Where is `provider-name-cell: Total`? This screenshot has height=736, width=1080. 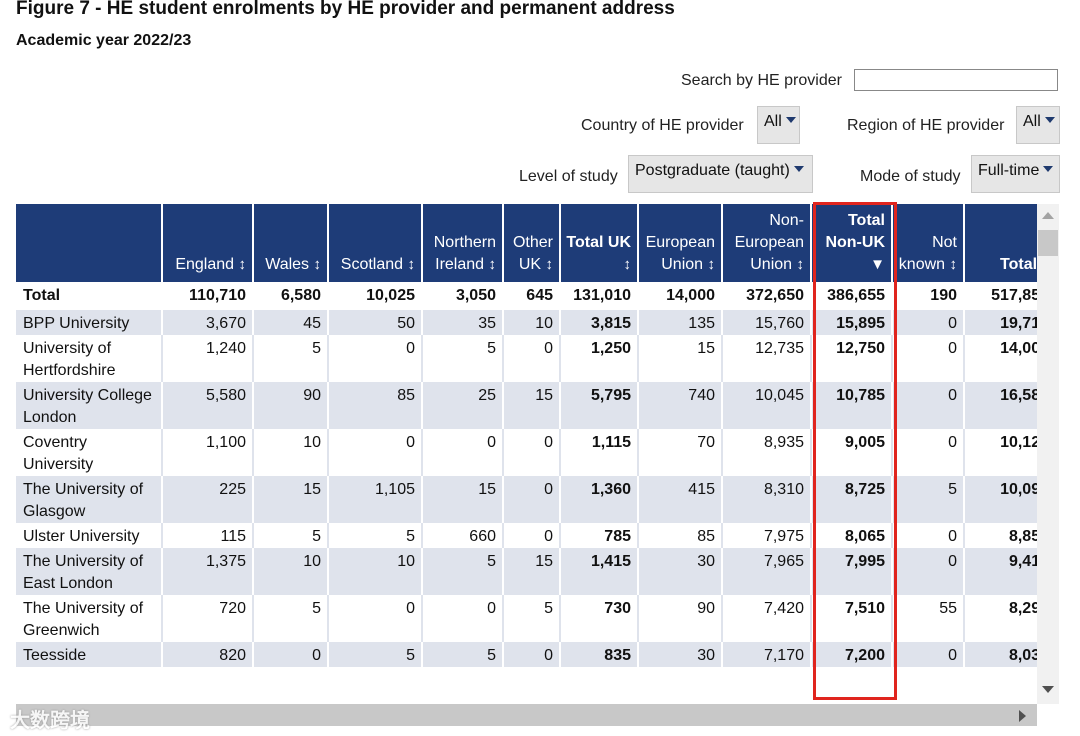 provider-name-cell: Total is located at coordinates (89, 296).